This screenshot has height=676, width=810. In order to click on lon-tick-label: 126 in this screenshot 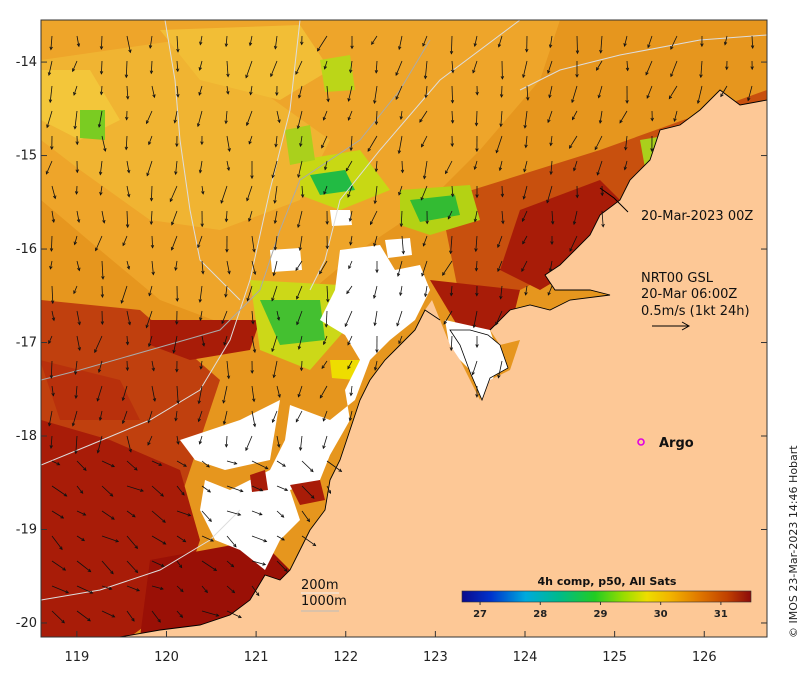, I will do `click(704, 657)`.